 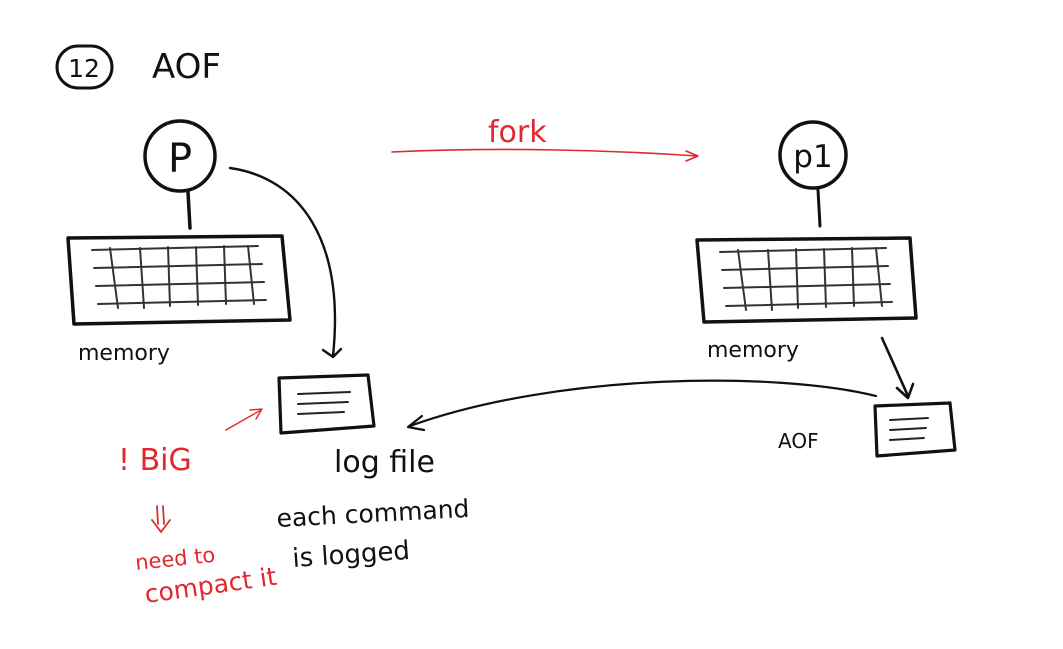 I want to click on aof-to-logfile-line, so click(x=643, y=403).